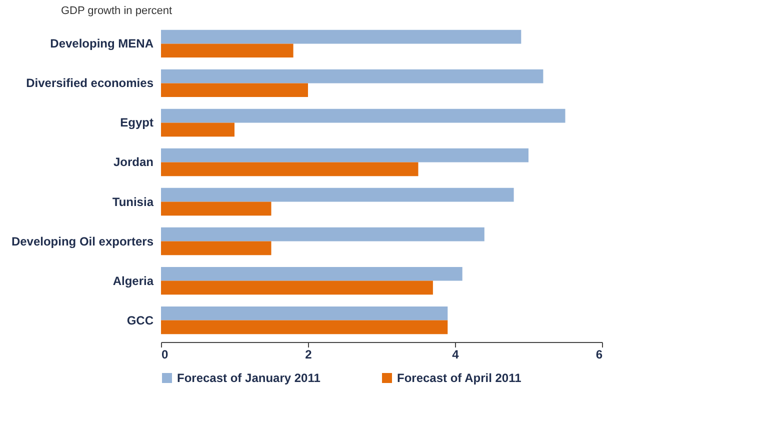  What do you see at coordinates (137, 123) in the screenshot?
I see `y-tick-label: Egypt` at bounding box center [137, 123].